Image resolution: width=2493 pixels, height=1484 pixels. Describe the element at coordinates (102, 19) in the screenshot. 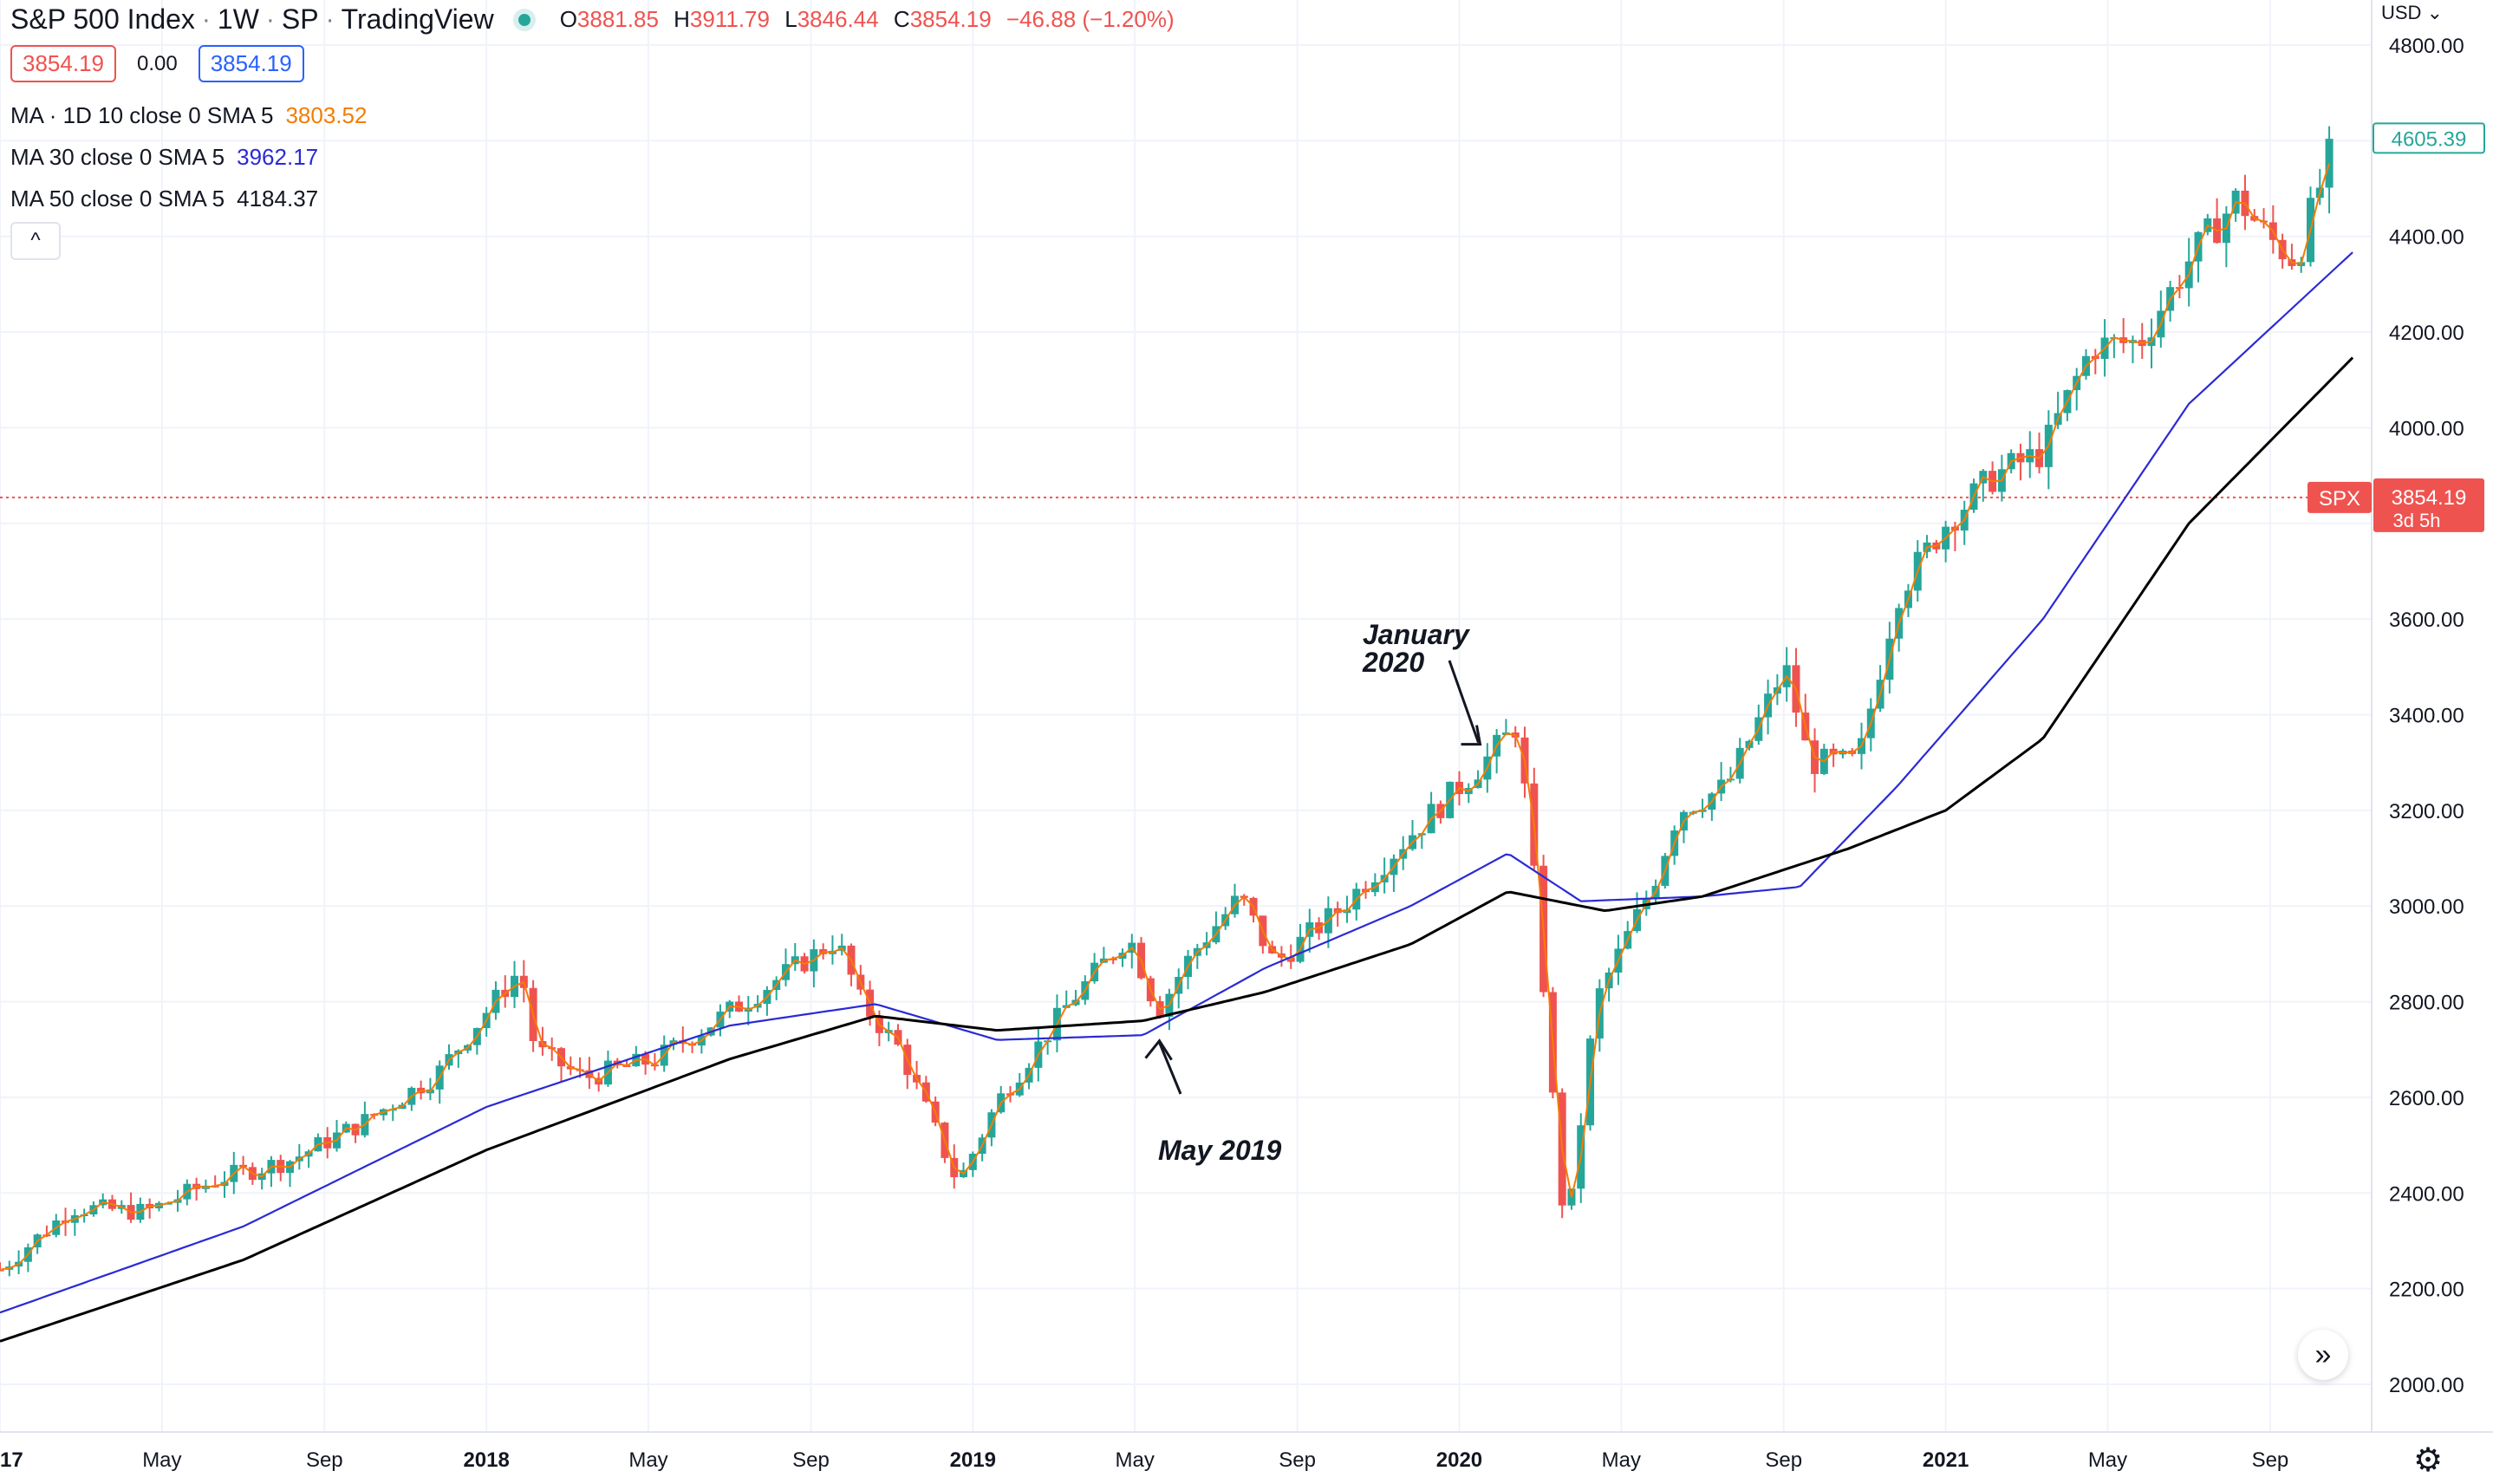

I see `symbol-name: S&P 500 Index` at that location.